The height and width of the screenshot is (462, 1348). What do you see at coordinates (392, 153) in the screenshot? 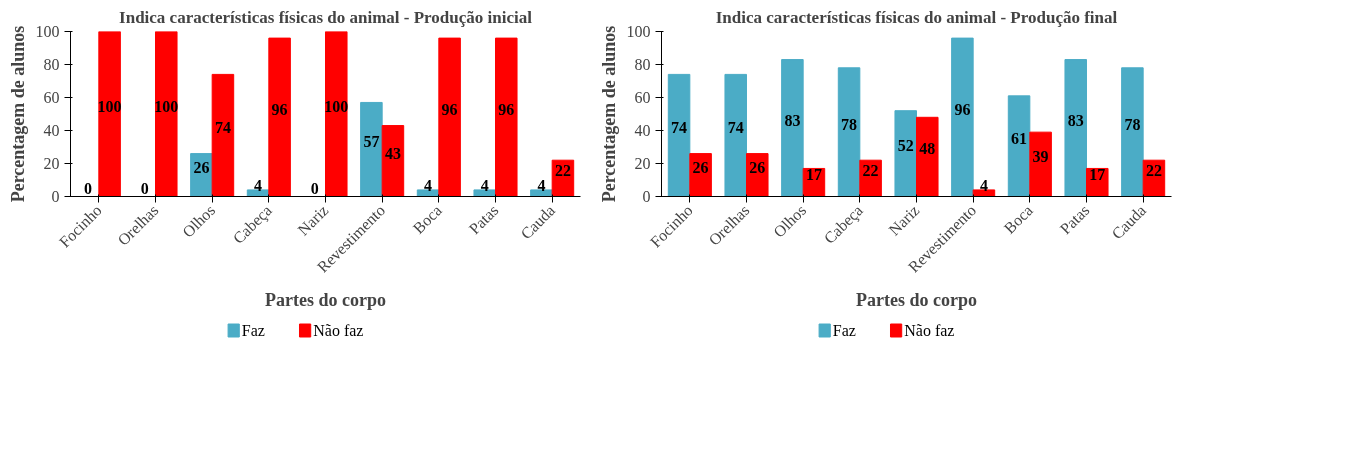
I see `data-label: 43` at bounding box center [392, 153].